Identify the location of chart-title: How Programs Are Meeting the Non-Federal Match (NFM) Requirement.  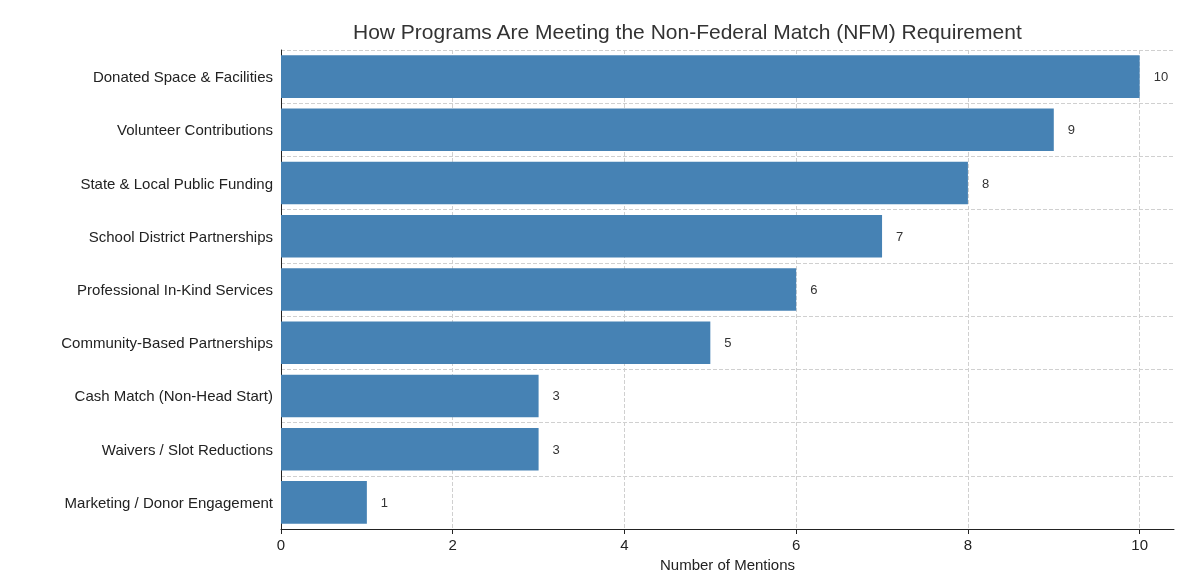
(687, 31).